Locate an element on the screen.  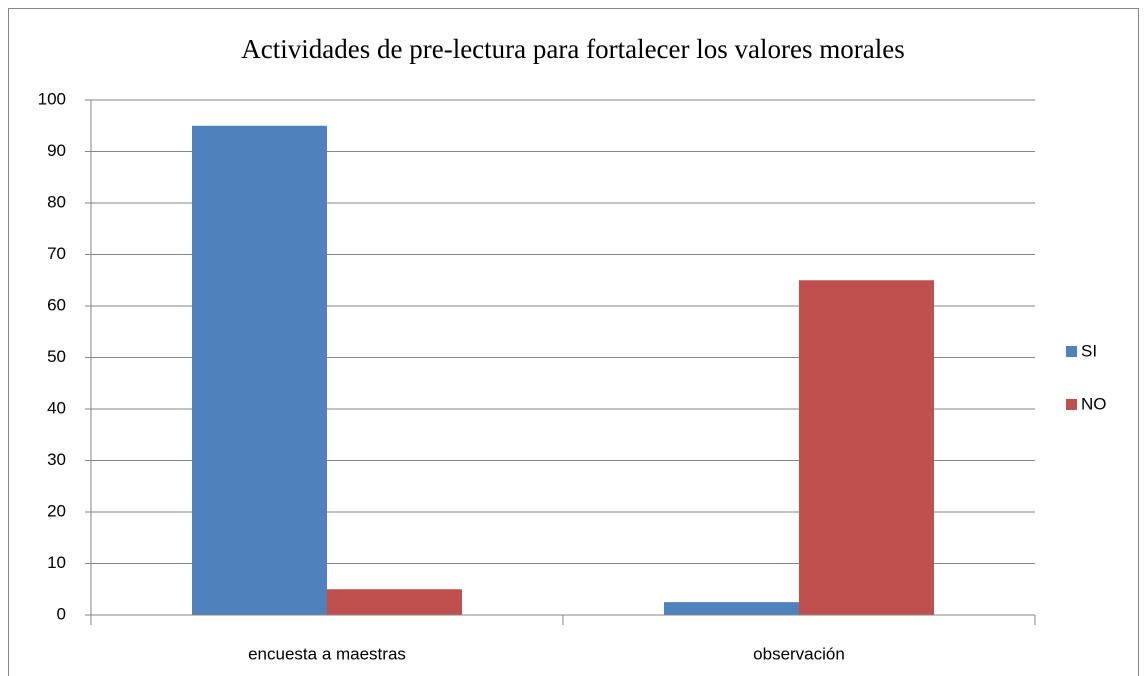
y-tick-label: 50 is located at coordinates (56, 356).